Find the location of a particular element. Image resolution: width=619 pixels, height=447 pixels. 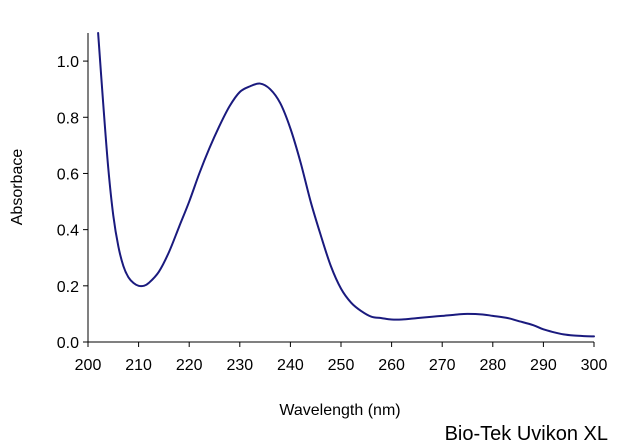

y-ticks: 0.0 0.2 0.4 0.6 0.8 1.0 is located at coordinates (72, 203).